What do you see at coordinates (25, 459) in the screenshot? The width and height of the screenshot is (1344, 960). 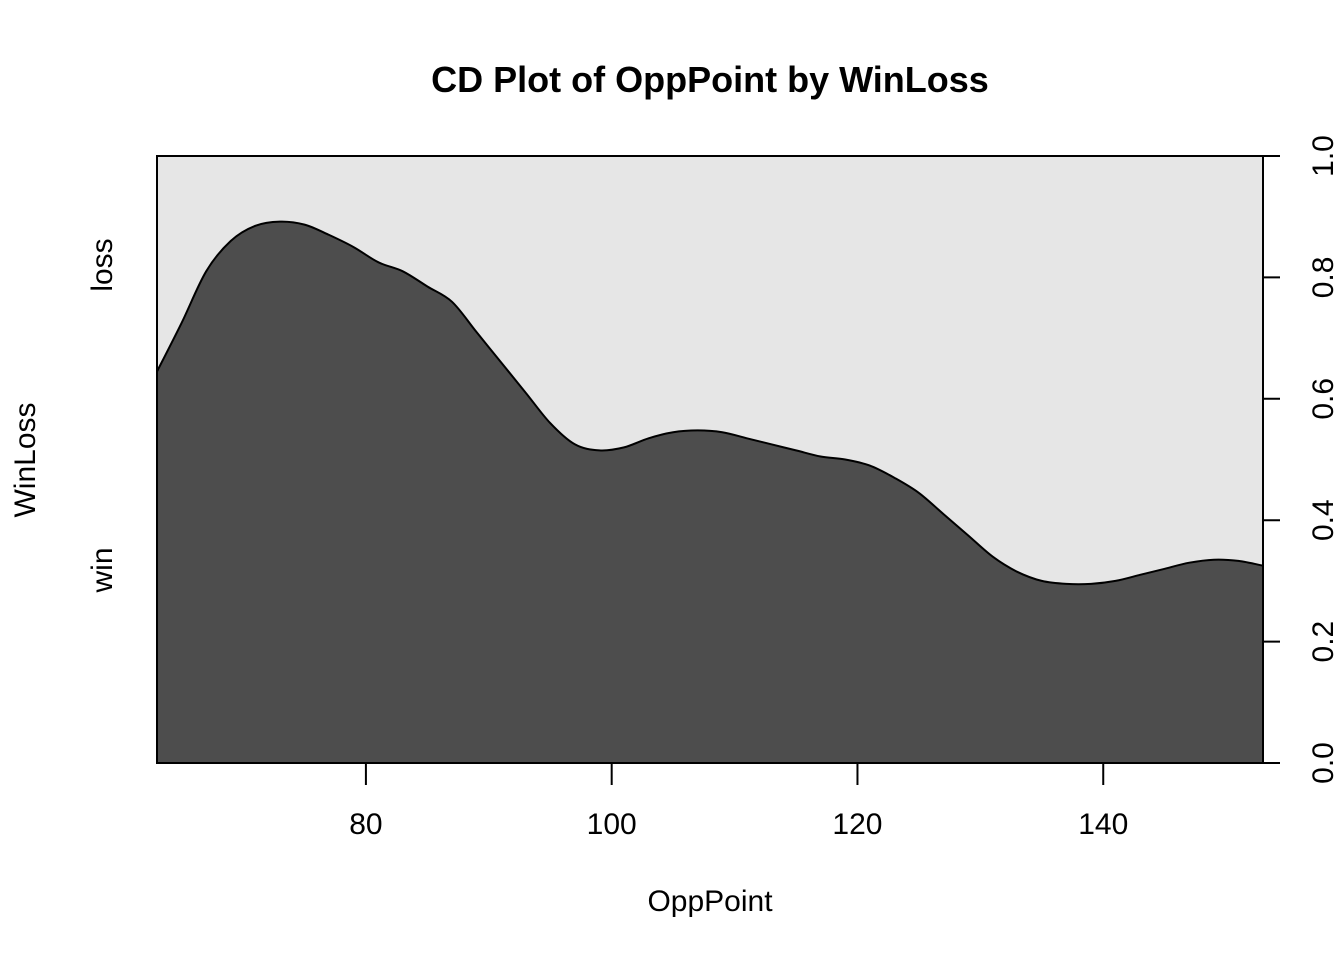 I see `y-axis-label: WinLoss` at bounding box center [25, 459].